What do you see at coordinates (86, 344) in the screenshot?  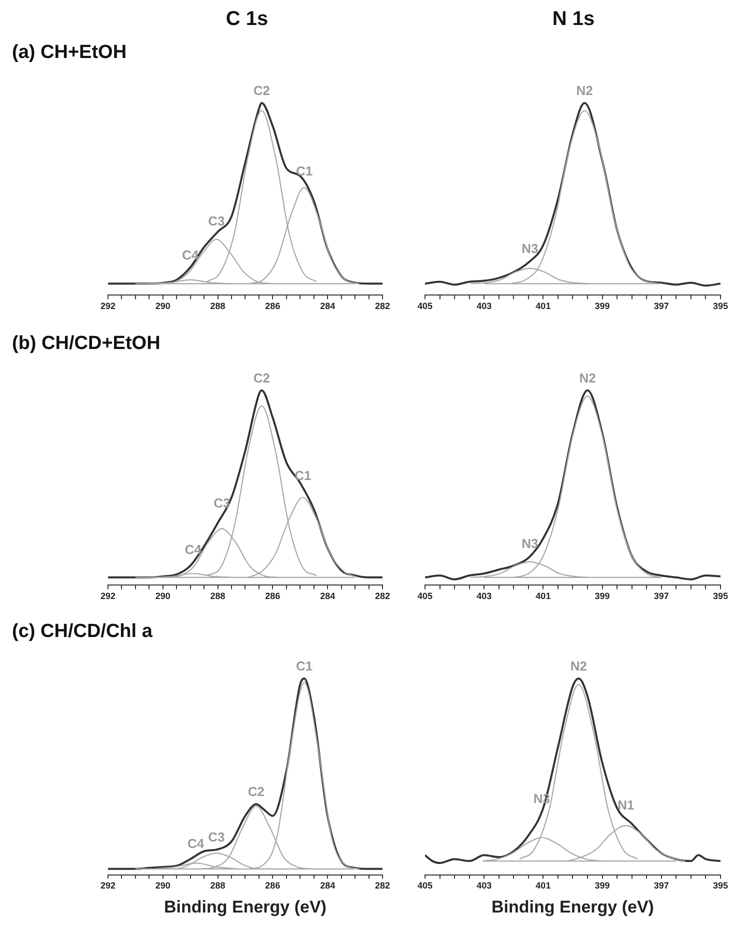 I see `chart-subtitle: (b) CH/CD+EtOH` at bounding box center [86, 344].